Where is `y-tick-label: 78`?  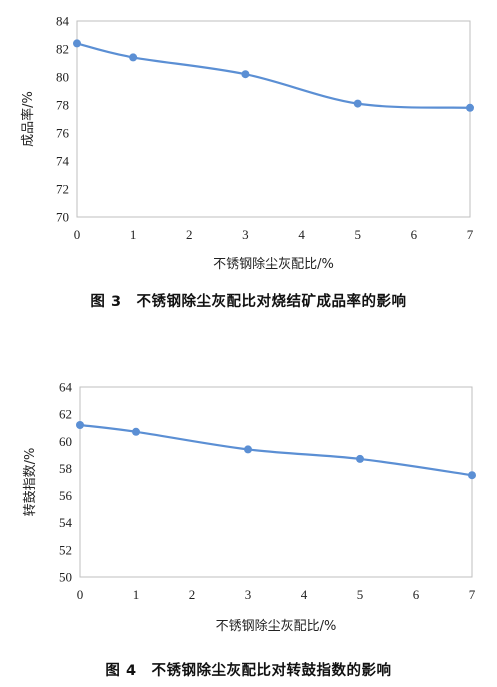
y-tick-label: 78 is located at coordinates (62, 105).